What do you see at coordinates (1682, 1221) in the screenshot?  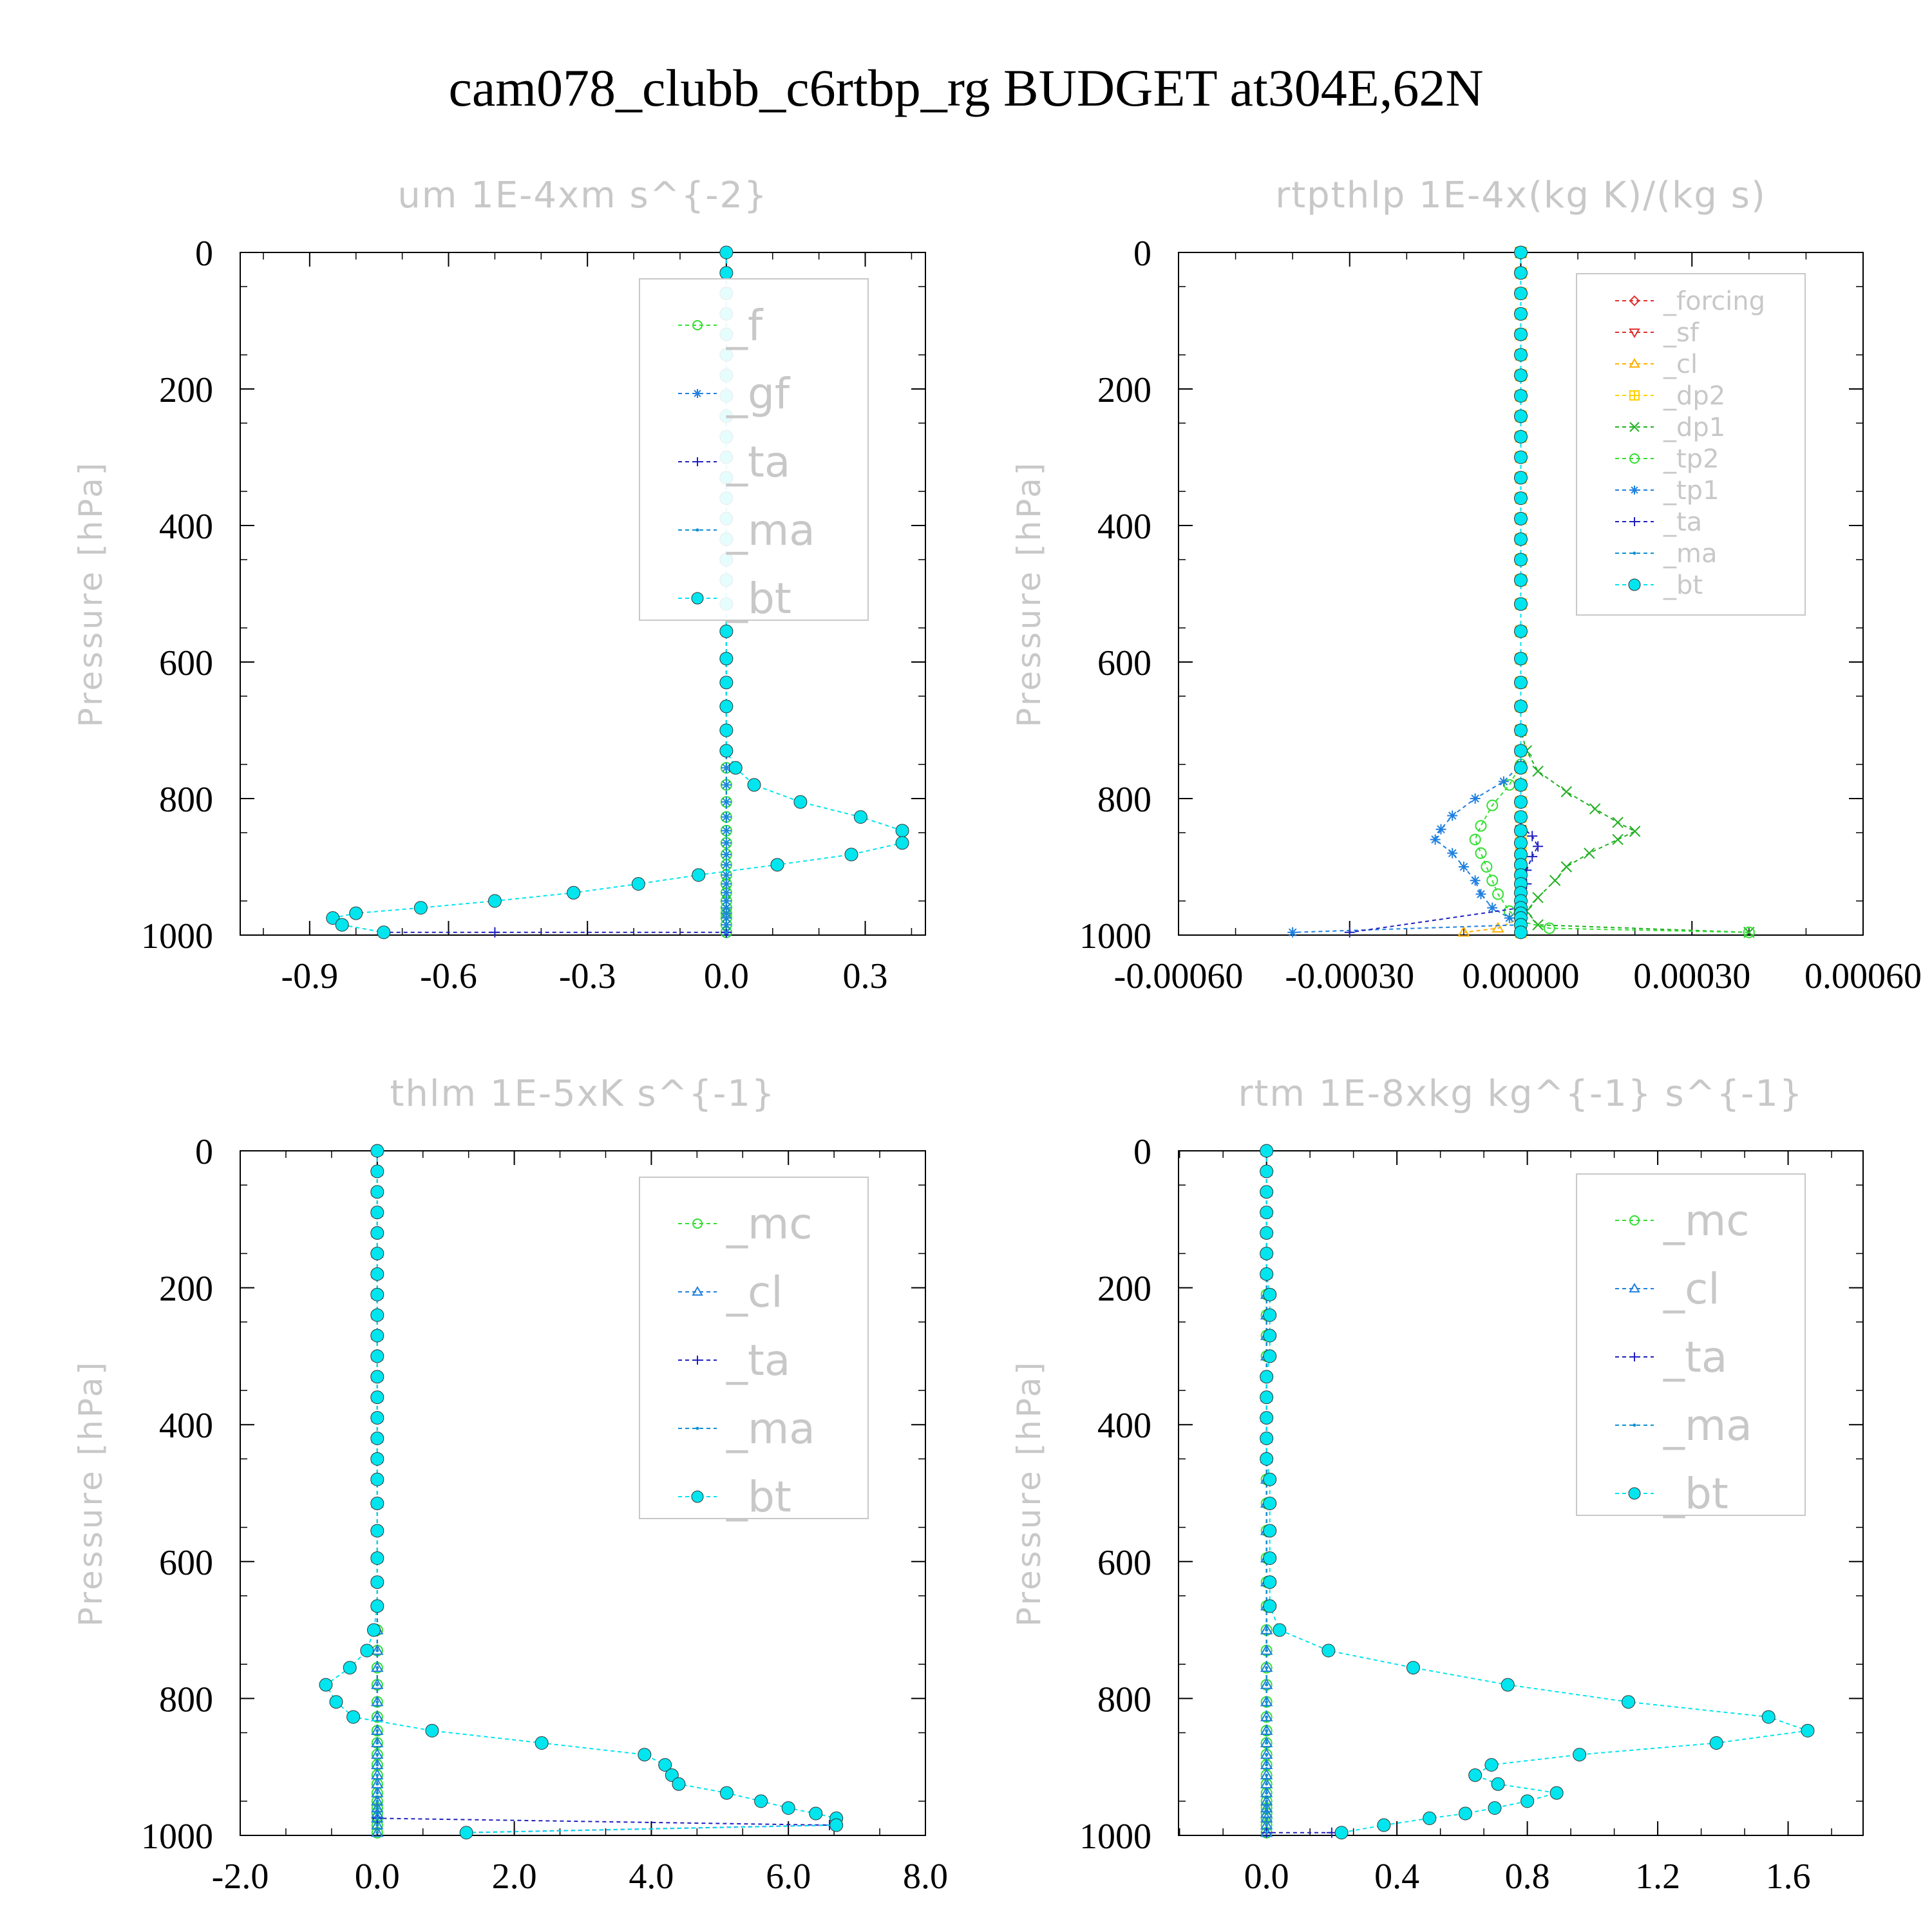 I see `legend-entry-mc: _mc` at bounding box center [1682, 1221].